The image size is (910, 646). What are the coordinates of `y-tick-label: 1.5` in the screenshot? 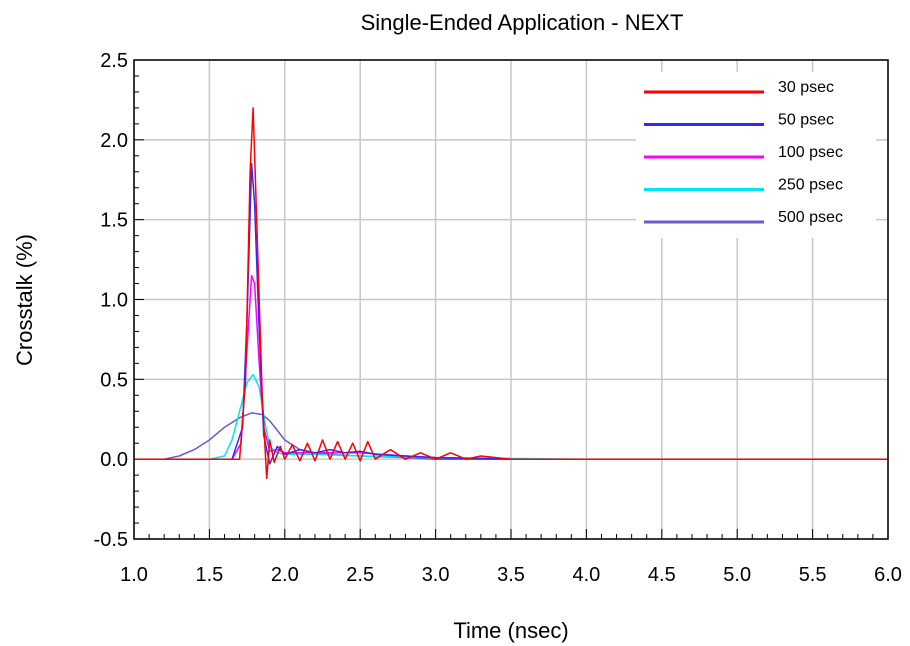 It's located at (114, 221).